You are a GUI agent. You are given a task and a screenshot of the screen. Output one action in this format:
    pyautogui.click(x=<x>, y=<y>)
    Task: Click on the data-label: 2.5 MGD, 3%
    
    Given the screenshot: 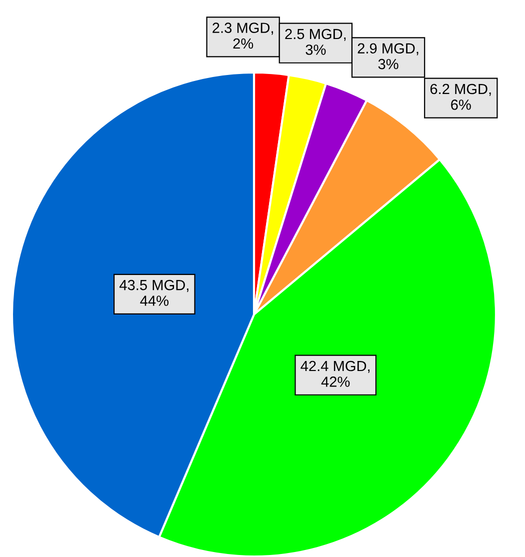 What is the action you would take?
    pyautogui.click(x=315, y=41)
    